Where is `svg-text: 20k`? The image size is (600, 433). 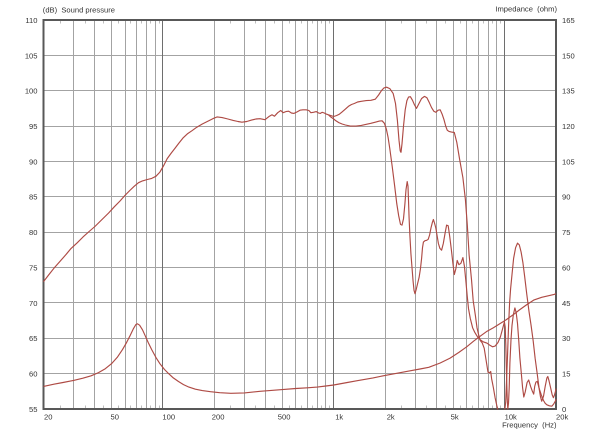 svg-text: 20k is located at coordinates (562, 417).